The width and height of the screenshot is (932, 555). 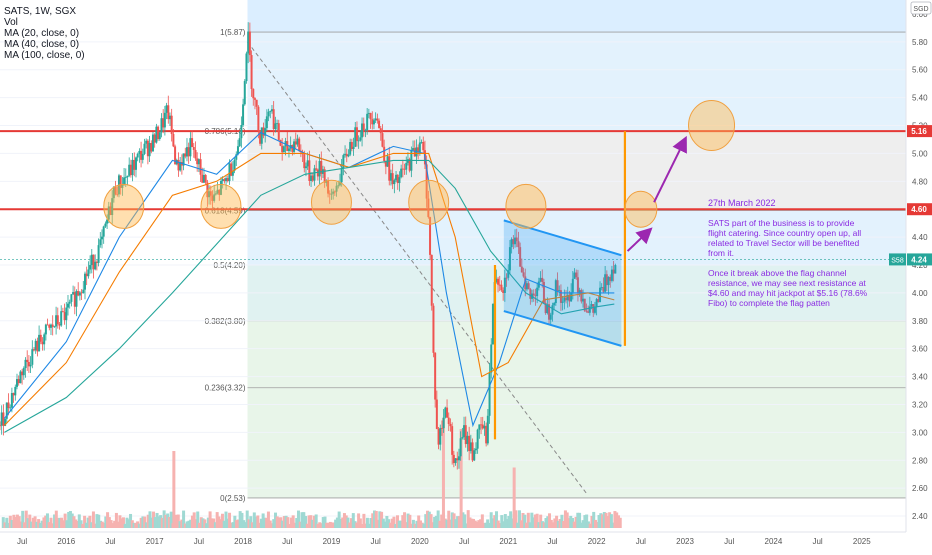 I want to click on level-tag, so click(x=919, y=131).